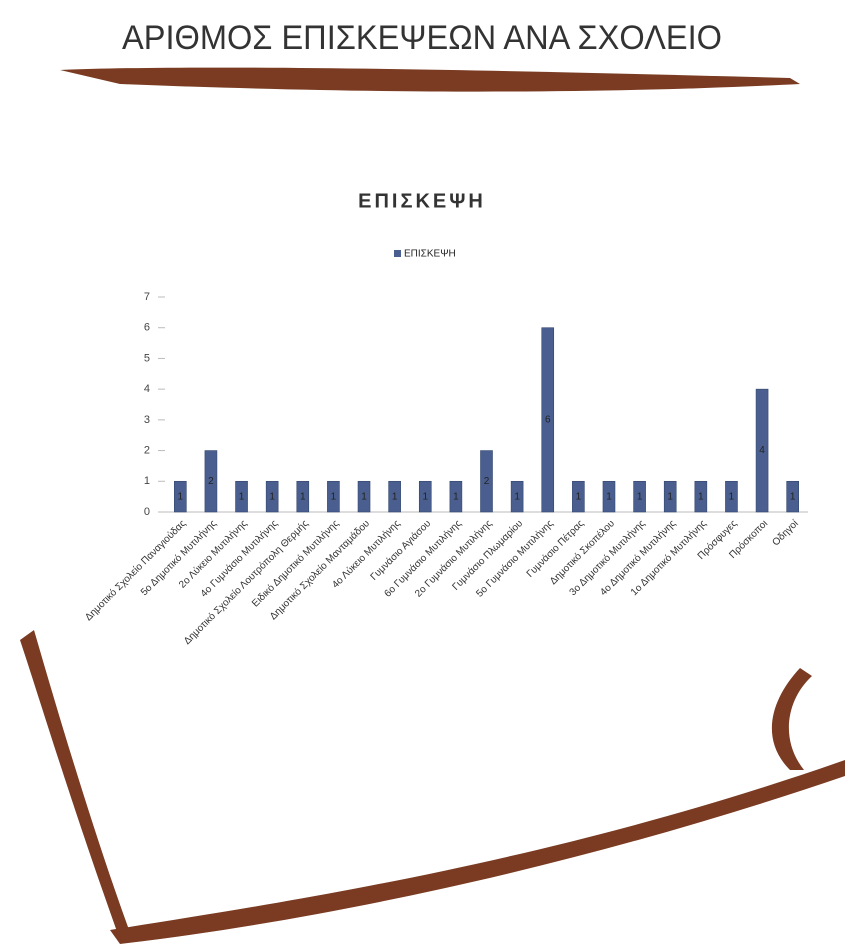 This screenshot has width=845, height=951. Describe the element at coordinates (147, 389) in the screenshot. I see `y-tick-label: 4` at that location.